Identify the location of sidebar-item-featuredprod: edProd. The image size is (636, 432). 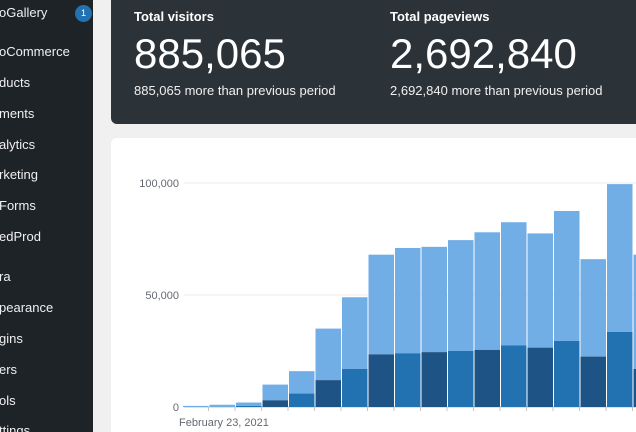
(46, 237).